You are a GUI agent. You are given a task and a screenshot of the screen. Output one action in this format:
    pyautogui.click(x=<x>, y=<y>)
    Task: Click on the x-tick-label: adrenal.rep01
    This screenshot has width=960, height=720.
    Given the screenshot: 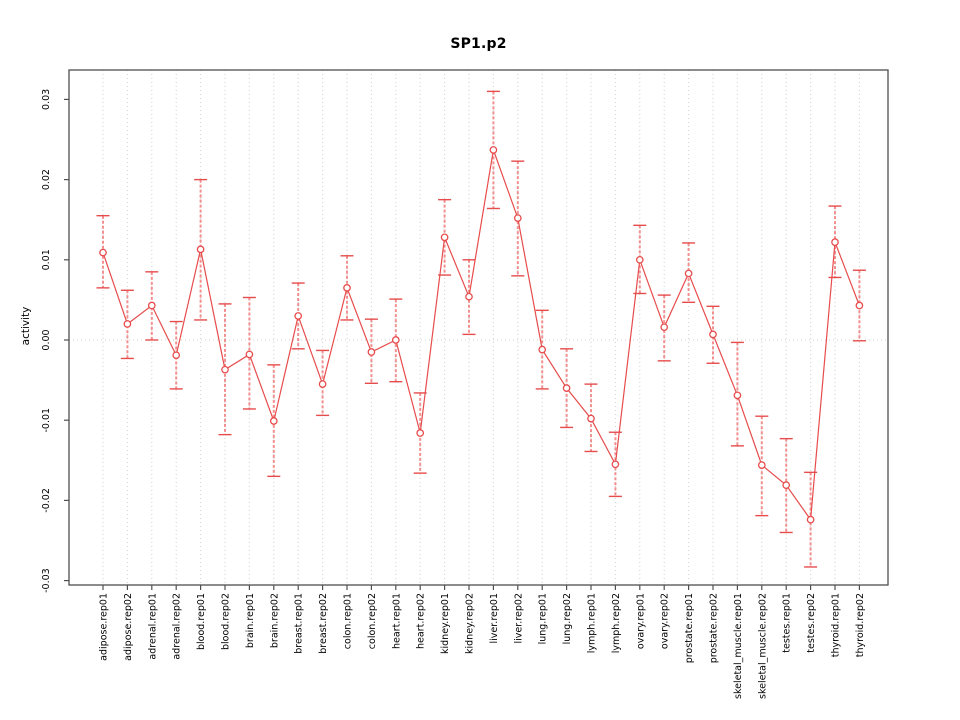 What is the action you would take?
    pyautogui.click(x=152, y=626)
    